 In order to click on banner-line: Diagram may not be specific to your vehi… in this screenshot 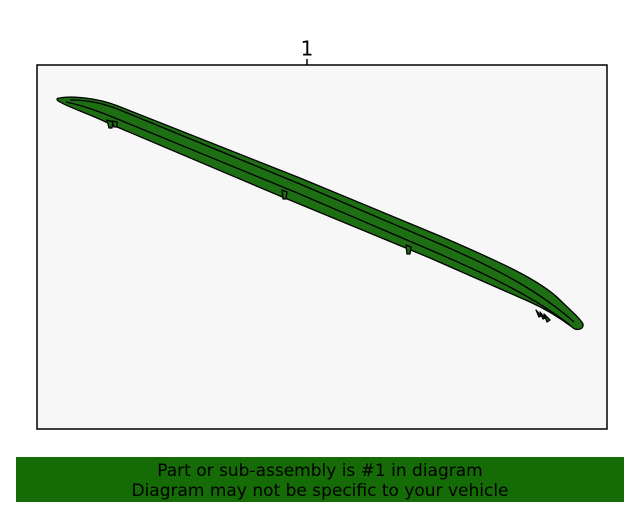, I will do `click(319, 491)`.